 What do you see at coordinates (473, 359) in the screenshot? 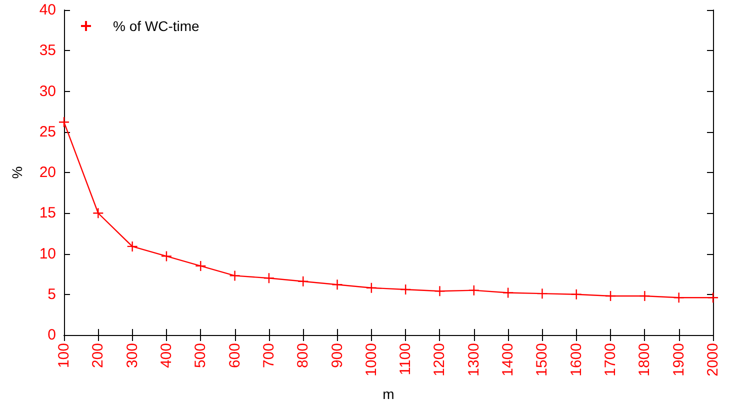
I see `x-tick-label: 1300` at bounding box center [473, 359].